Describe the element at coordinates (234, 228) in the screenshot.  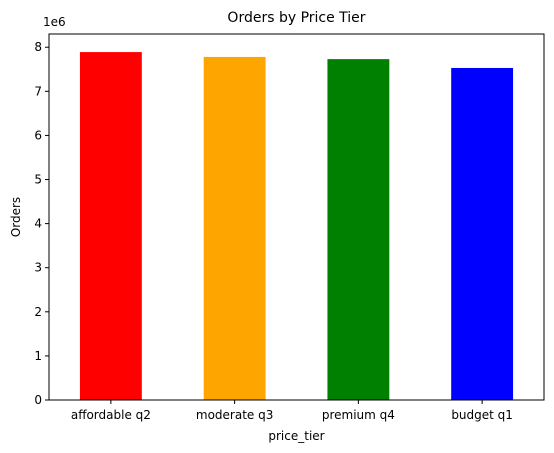
I see `bar-moderate-q3` at that location.